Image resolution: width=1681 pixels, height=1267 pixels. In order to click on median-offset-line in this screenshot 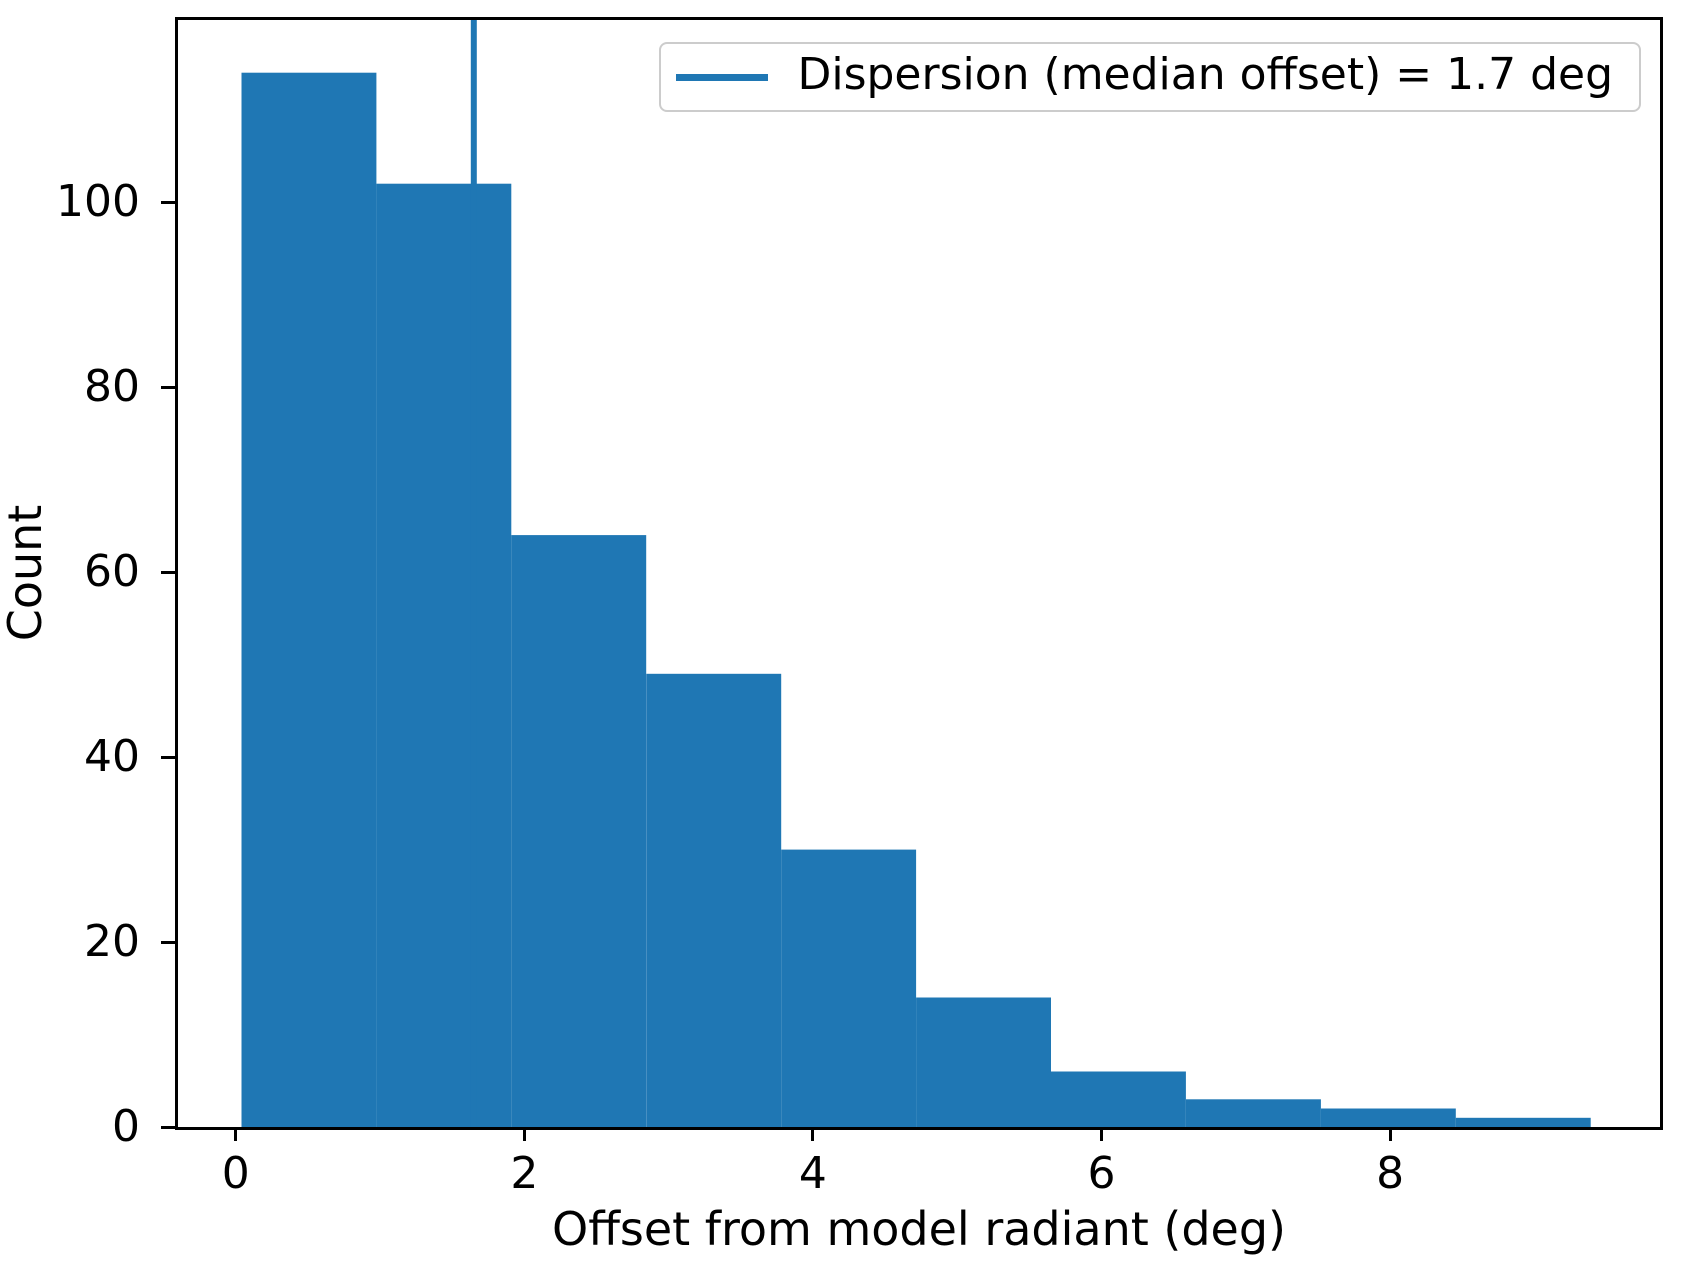, I will do `click(473, 573)`.